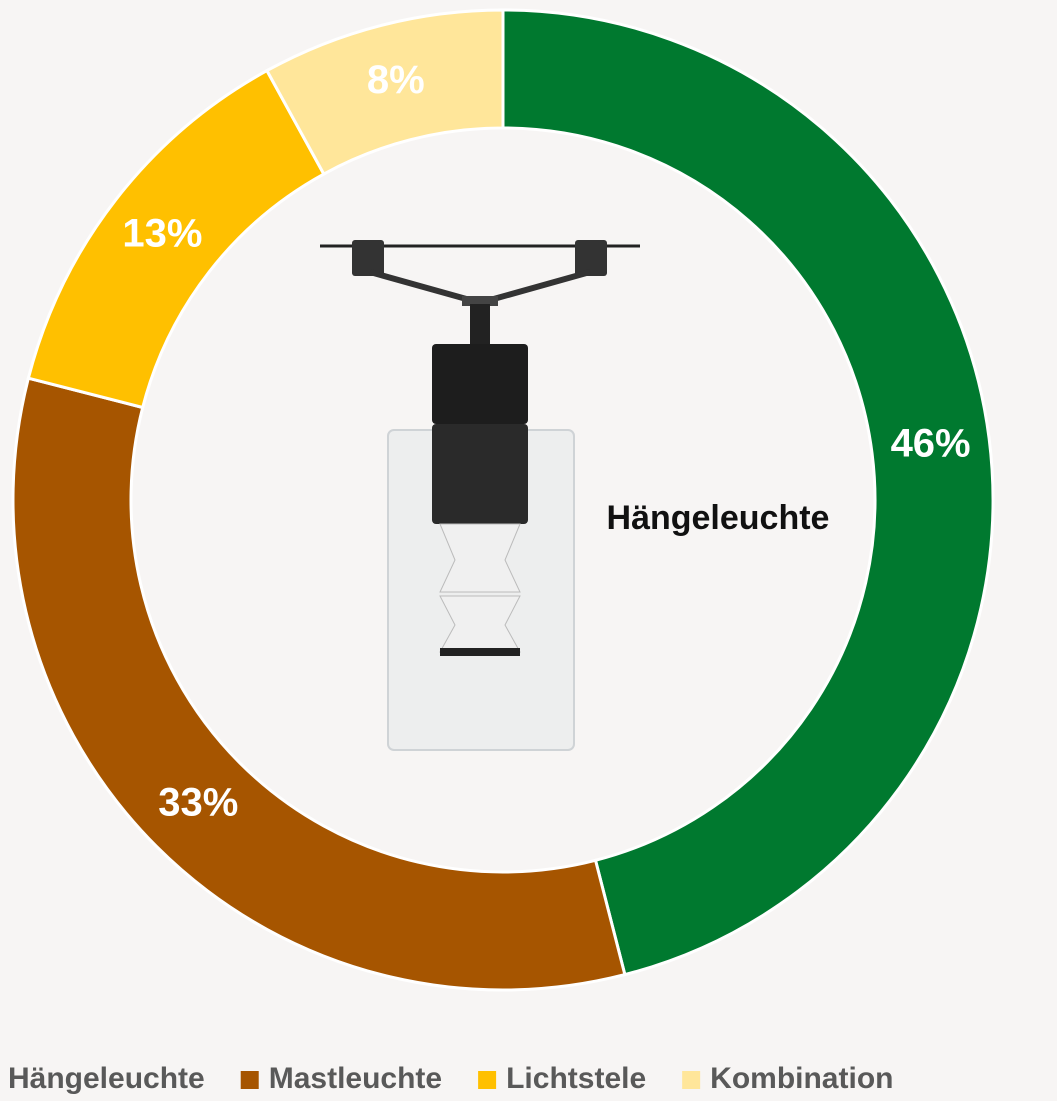  What do you see at coordinates (198, 802) in the screenshot?
I see `data-label: 33%` at bounding box center [198, 802].